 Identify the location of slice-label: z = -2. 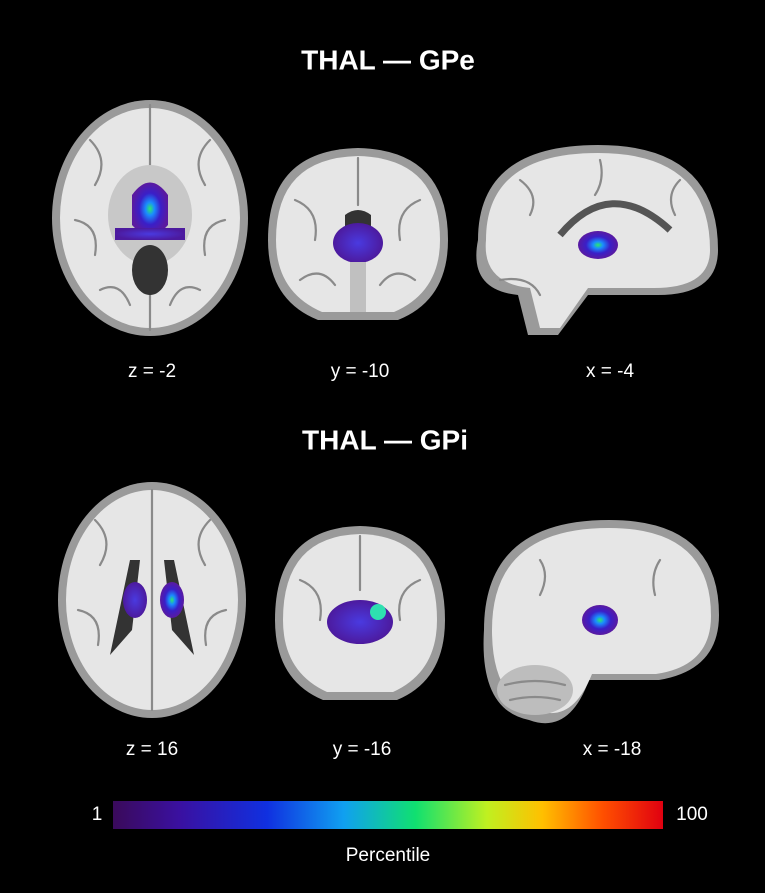
(152, 371).